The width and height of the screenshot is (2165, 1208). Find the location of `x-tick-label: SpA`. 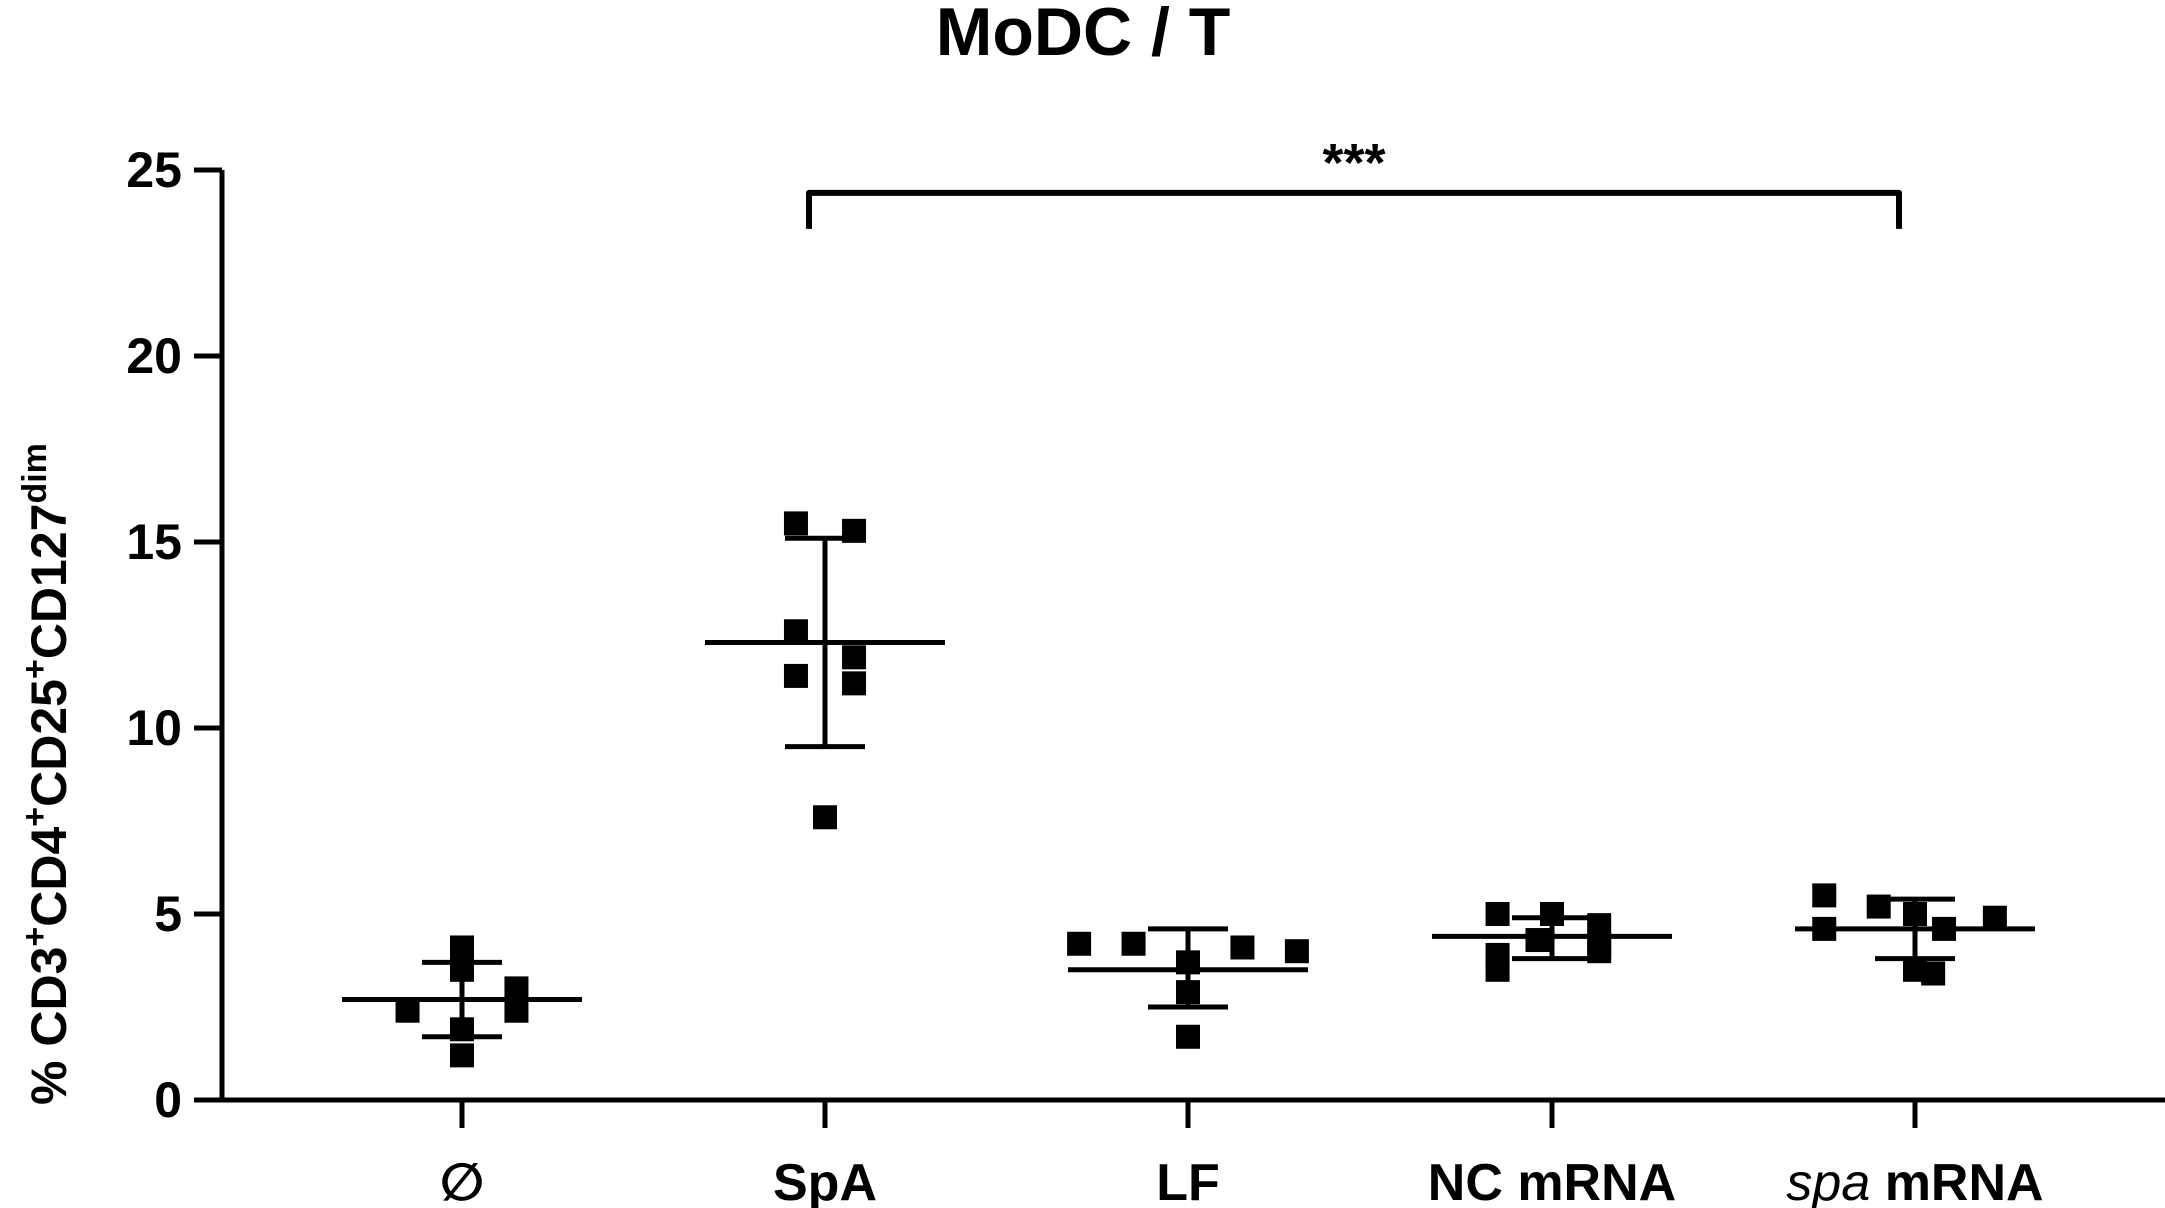

x-tick-label: SpA is located at coordinates (825, 1181).